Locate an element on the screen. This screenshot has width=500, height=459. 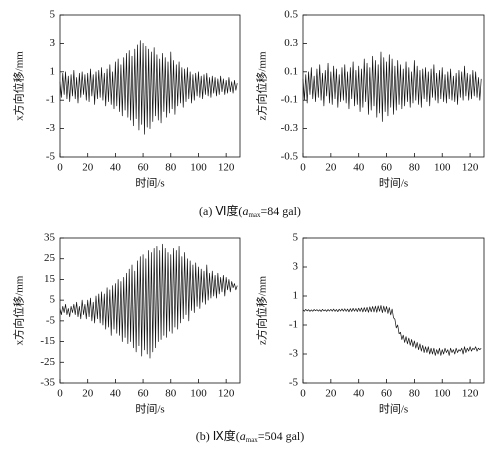
y-tick-label: 15 is located at coordinates (50, 279).